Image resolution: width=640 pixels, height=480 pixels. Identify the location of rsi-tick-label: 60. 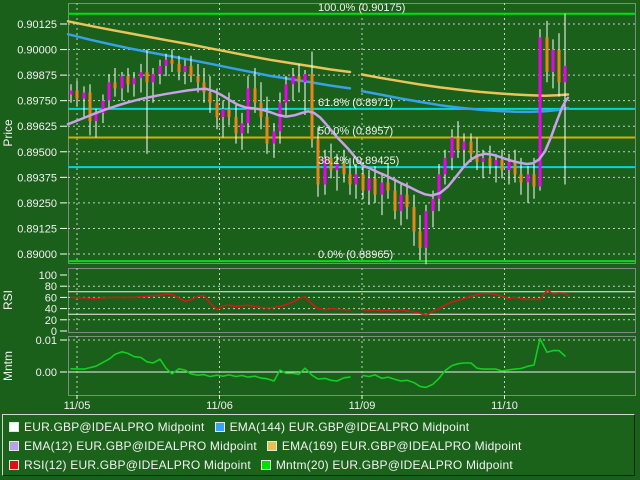
(51, 298).